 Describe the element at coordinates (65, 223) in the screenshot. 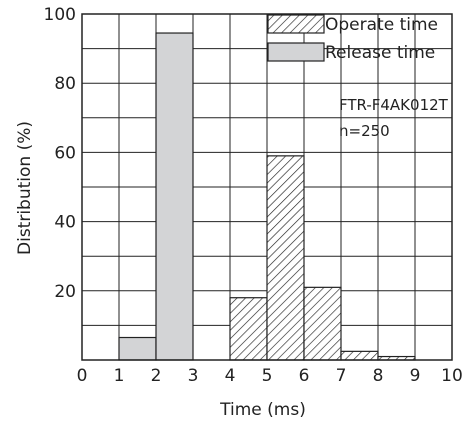

I see `y-tick-label: 40` at that location.